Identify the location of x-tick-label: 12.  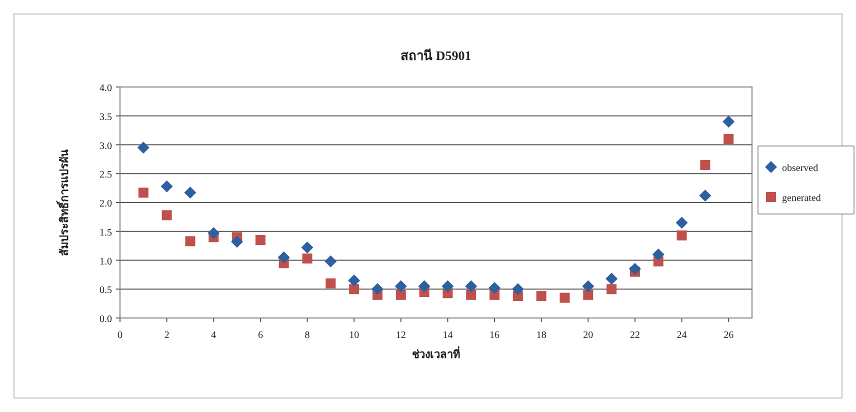
(401, 335).